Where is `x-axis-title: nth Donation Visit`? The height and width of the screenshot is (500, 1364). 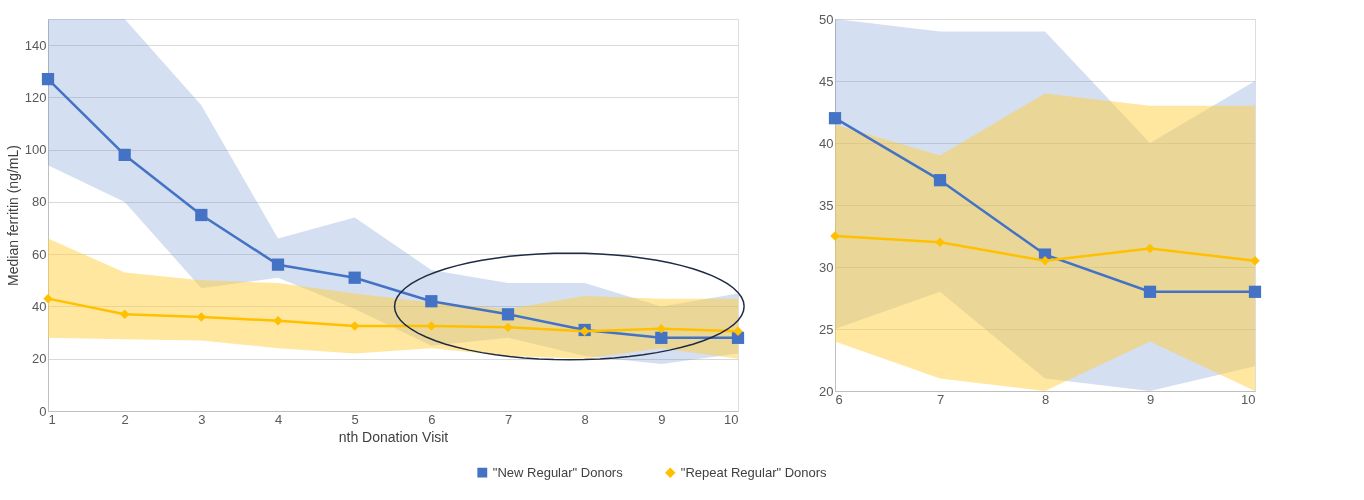 x-axis-title: nth Donation Visit is located at coordinates (393, 436).